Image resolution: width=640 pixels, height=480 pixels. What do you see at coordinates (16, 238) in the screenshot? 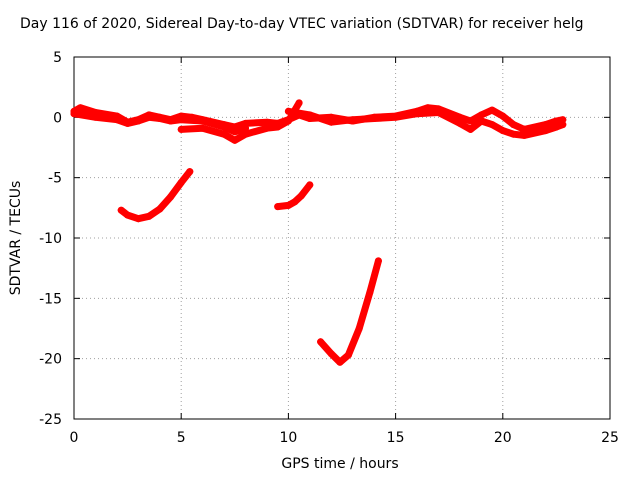
I see `y-axis-label: SDTVAR / TECUs` at bounding box center [16, 238].